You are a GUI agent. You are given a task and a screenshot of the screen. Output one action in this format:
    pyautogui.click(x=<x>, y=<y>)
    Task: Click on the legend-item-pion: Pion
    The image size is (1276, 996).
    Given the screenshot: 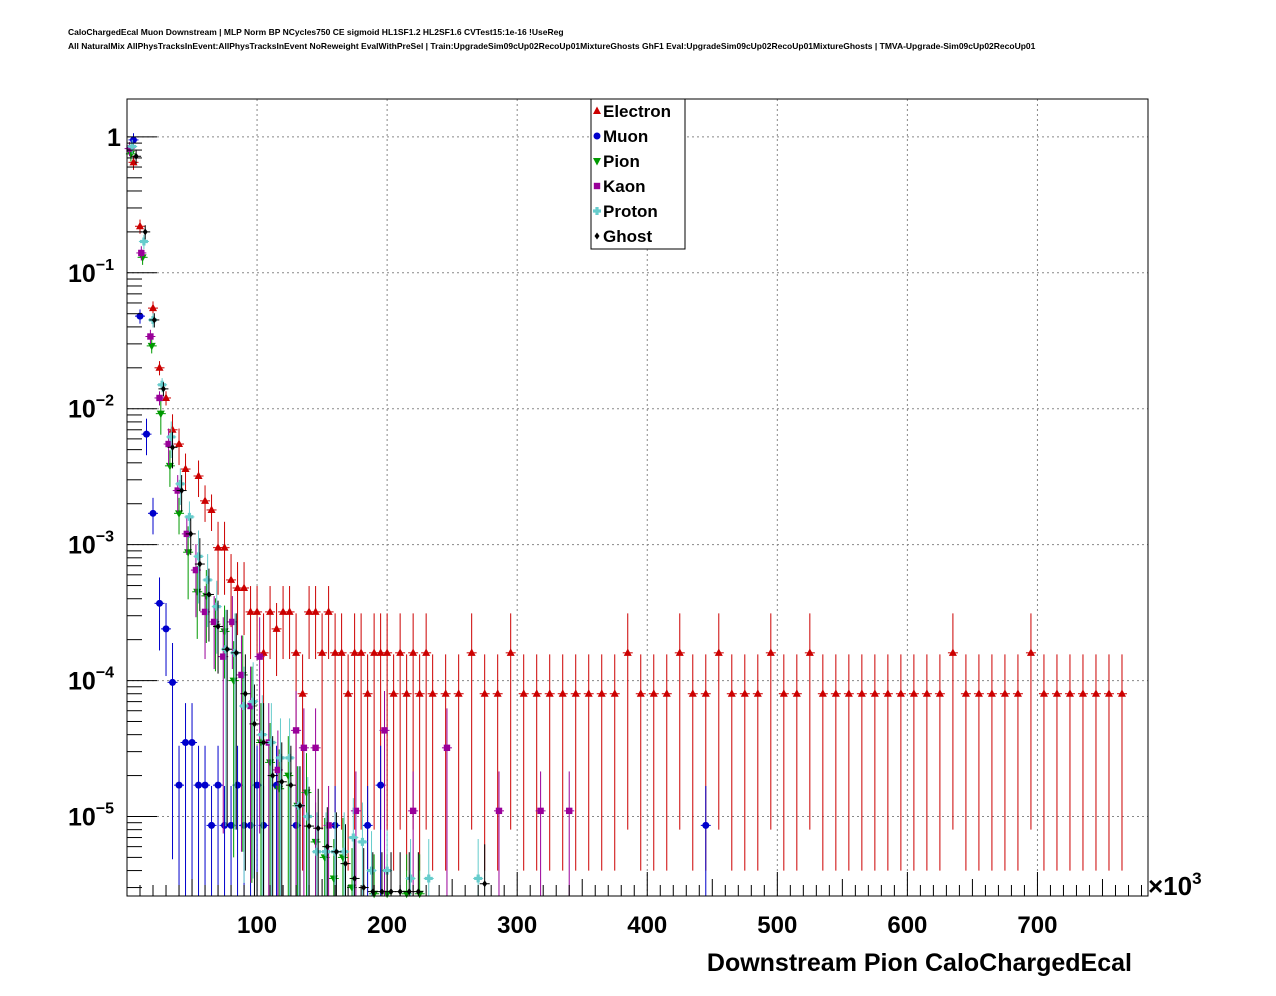 What is the action you would take?
    pyautogui.click(x=616, y=161)
    